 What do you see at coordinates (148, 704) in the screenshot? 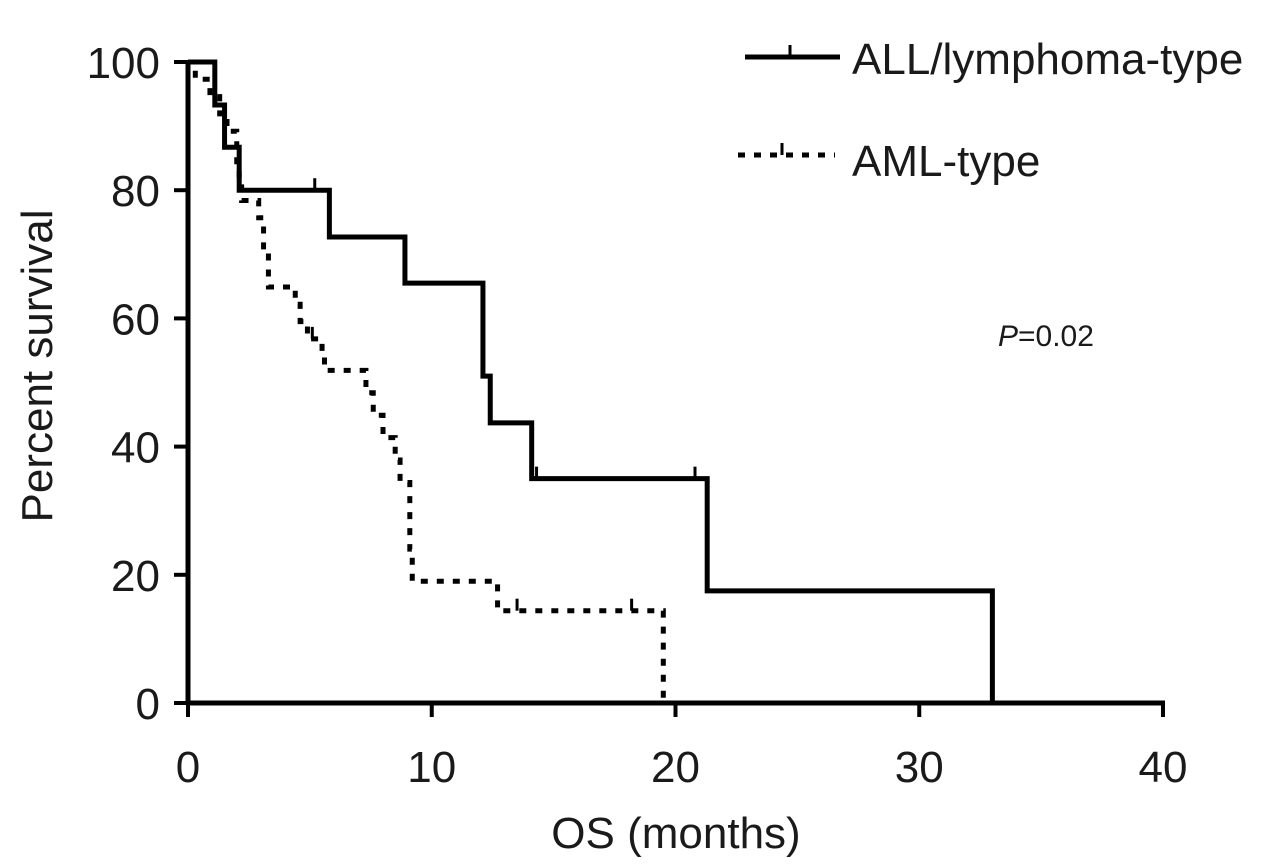
I see `y-tick-label: 0` at bounding box center [148, 704].